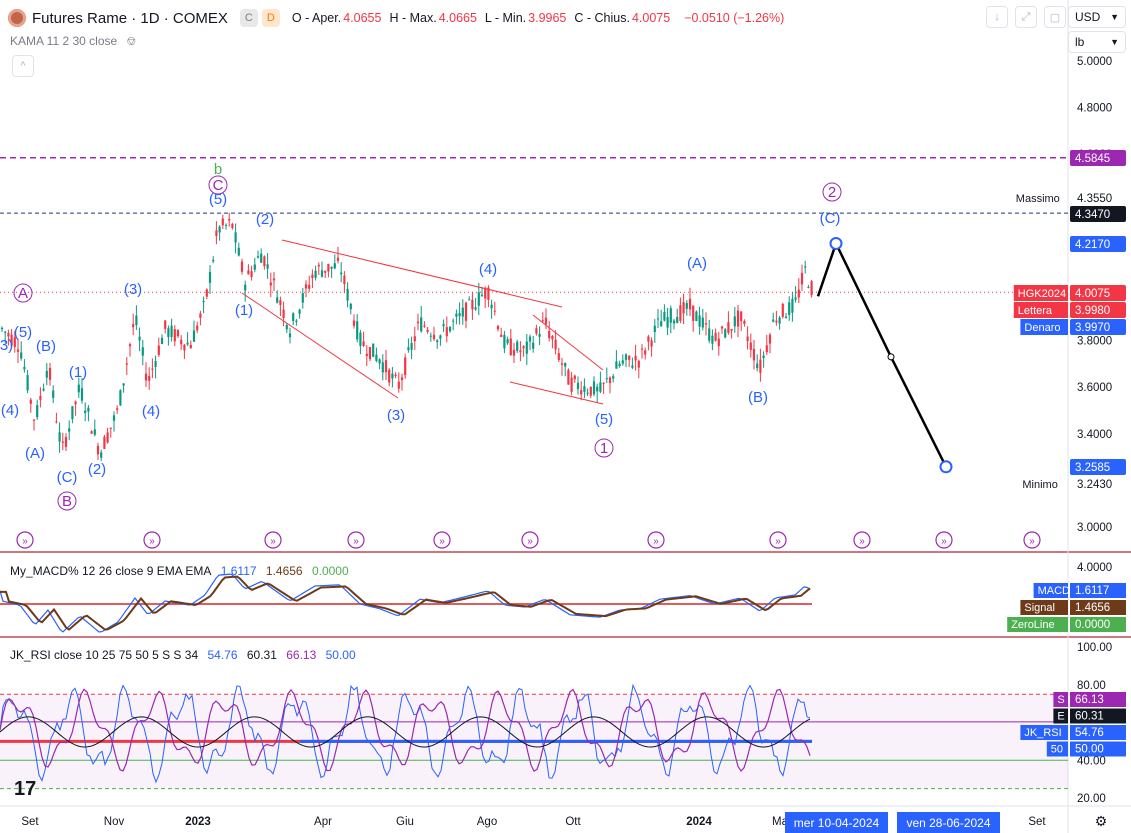  What do you see at coordinates (1091, 799) in the screenshot?
I see `rsi-tick: 20.00` at bounding box center [1091, 799].